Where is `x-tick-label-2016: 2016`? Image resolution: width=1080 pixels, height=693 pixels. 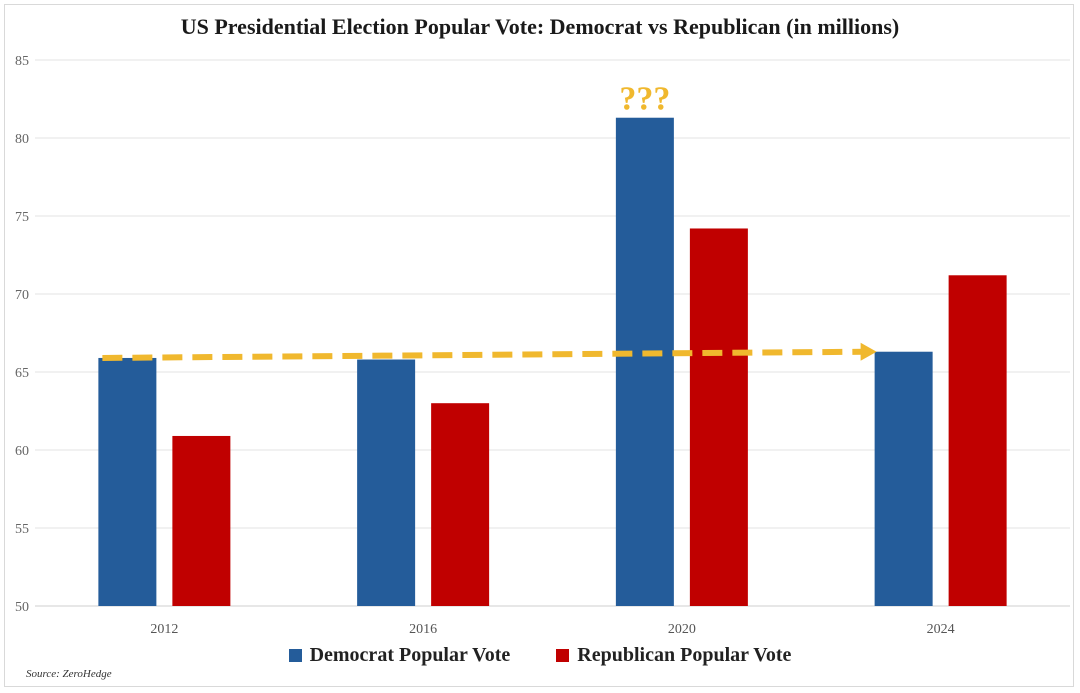 x-tick-label-2016: 2016 is located at coordinates (423, 629).